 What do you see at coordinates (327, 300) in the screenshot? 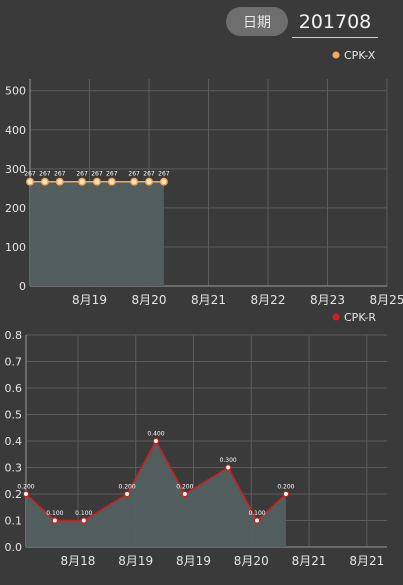
I see `x-tick-label: 8月23` at bounding box center [327, 300].